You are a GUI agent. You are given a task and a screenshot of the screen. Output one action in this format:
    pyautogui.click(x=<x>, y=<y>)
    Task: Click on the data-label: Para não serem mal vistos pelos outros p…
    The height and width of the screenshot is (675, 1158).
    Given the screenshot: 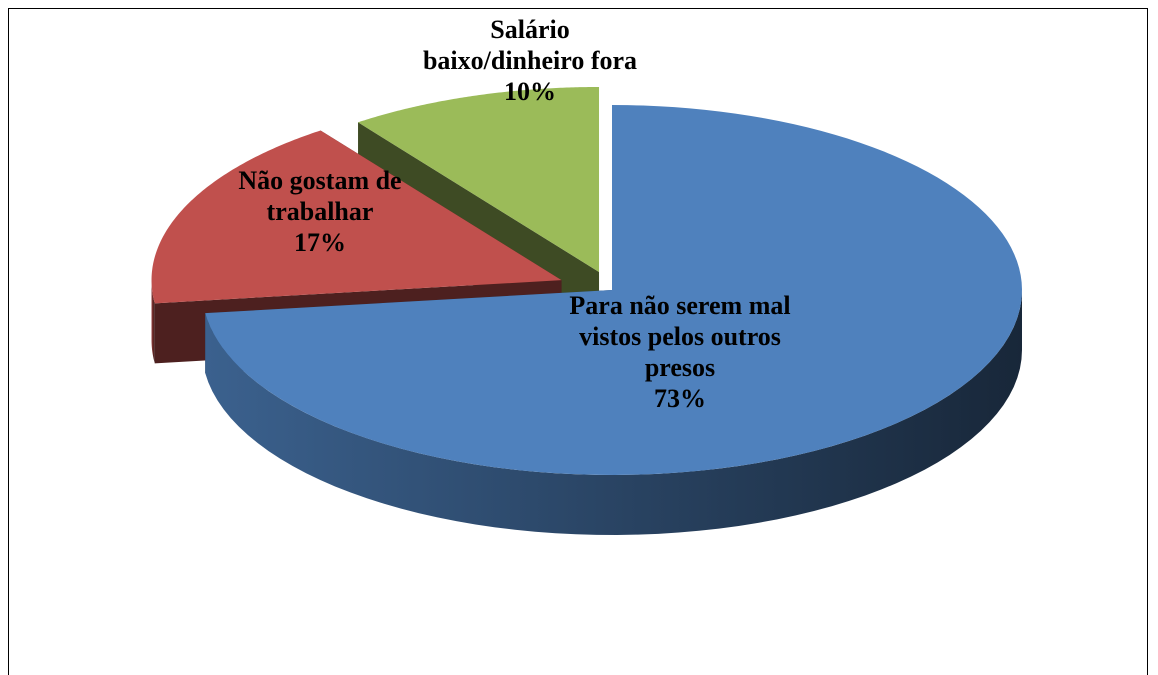 What is the action you would take?
    pyautogui.click(x=680, y=352)
    